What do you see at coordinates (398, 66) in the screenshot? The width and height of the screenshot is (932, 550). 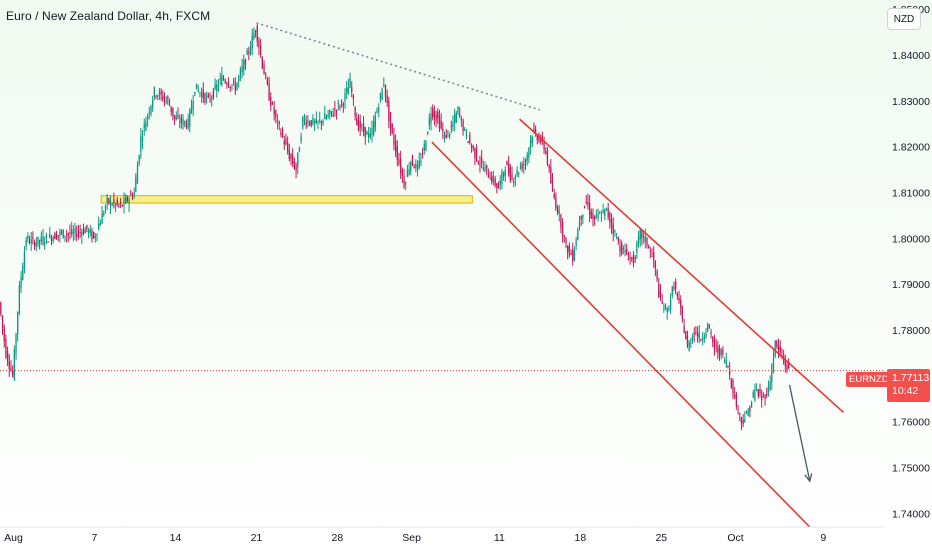 I see `dotted-trendline` at bounding box center [398, 66].